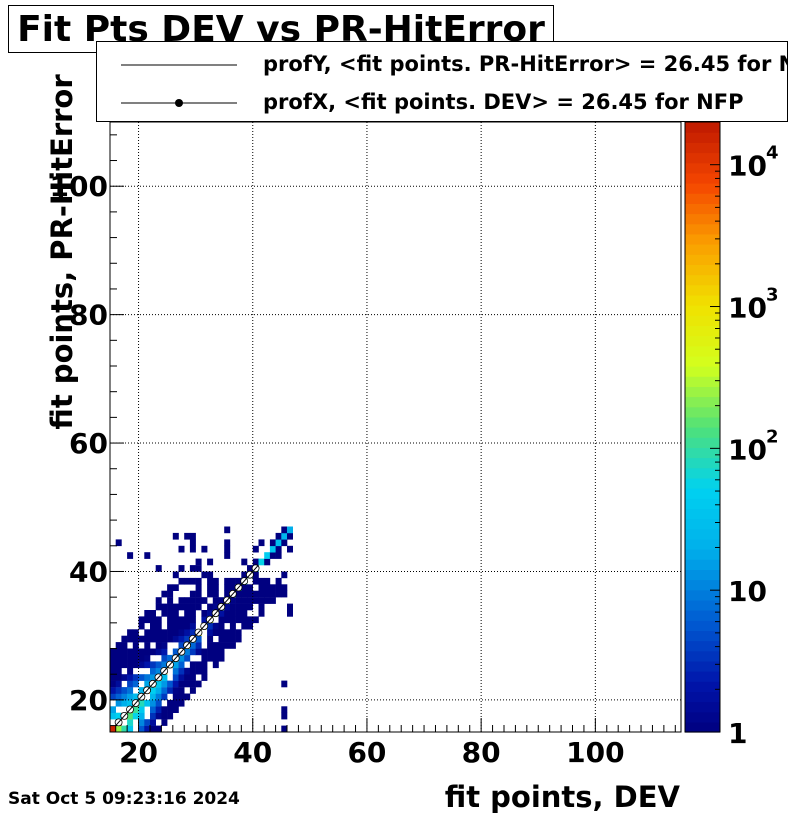  What do you see at coordinates (179, 65) in the screenshot?
I see `legend-line-marker` at bounding box center [179, 65].